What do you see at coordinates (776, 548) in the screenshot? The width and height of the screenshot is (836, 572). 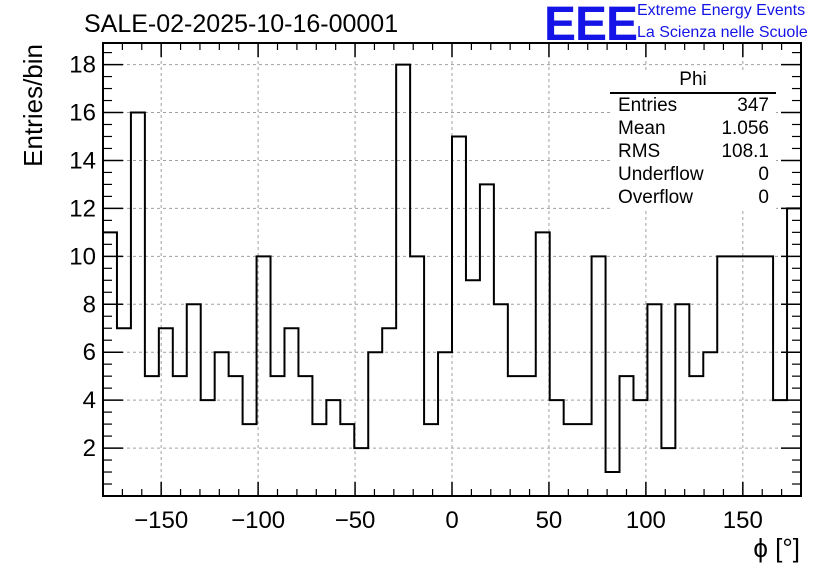 I see `x-axis-label: ϕ [°]` at bounding box center [776, 548].